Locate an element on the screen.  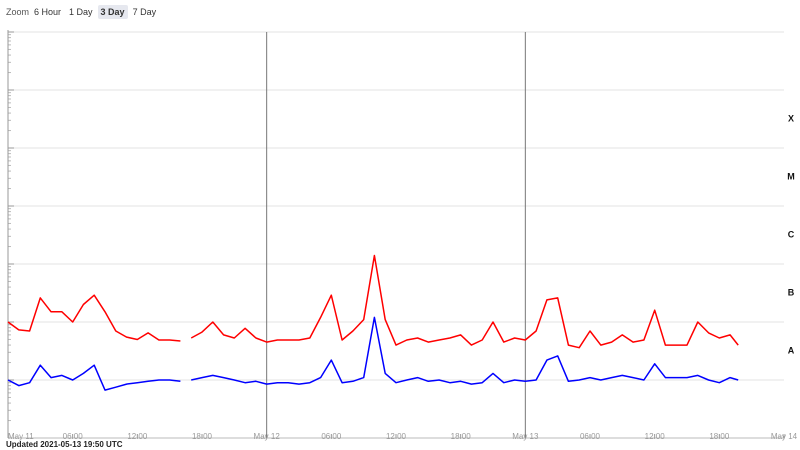
zoom-button: 3 Day is located at coordinates (112, 12).